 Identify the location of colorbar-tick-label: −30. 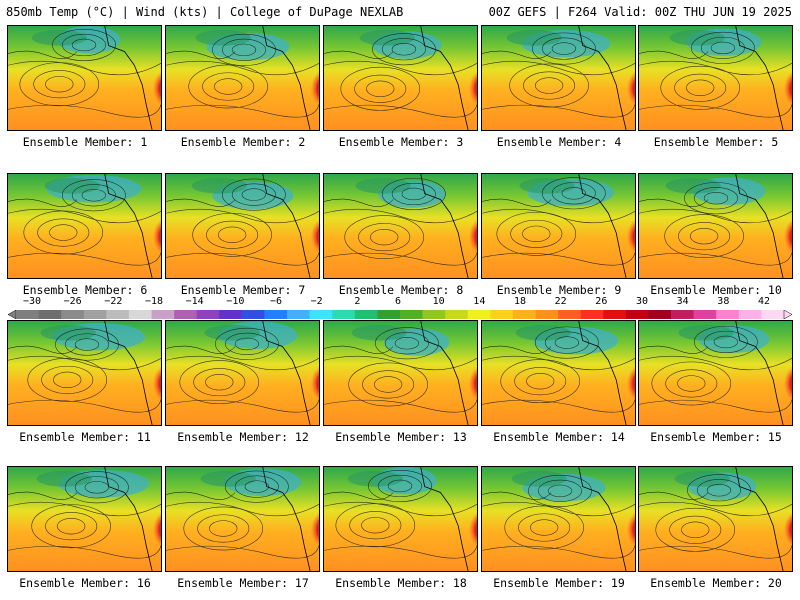
(32, 301).